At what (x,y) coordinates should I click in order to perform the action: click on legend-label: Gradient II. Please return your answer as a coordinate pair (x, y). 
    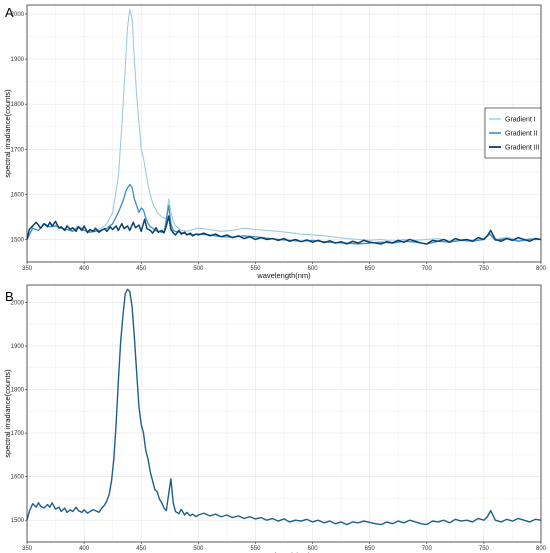
    Looking at the image, I should click on (521, 134).